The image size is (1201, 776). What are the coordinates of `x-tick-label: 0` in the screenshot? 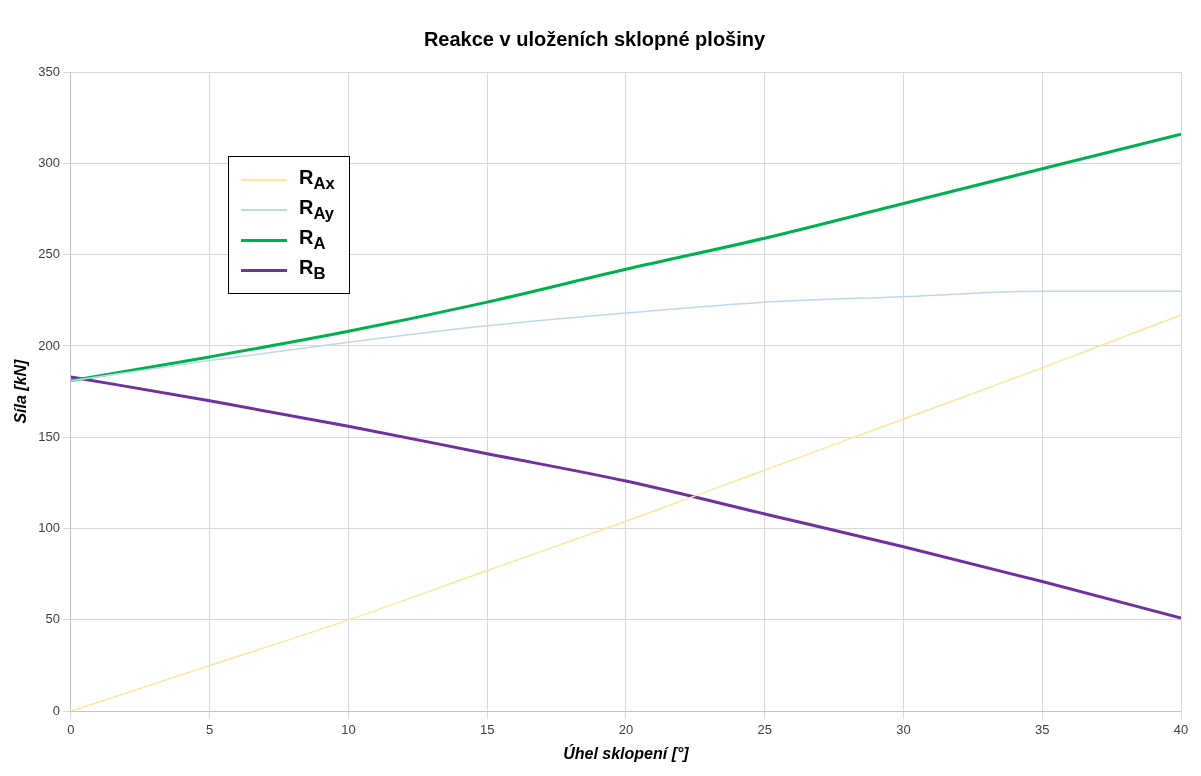 It's located at (71, 729).